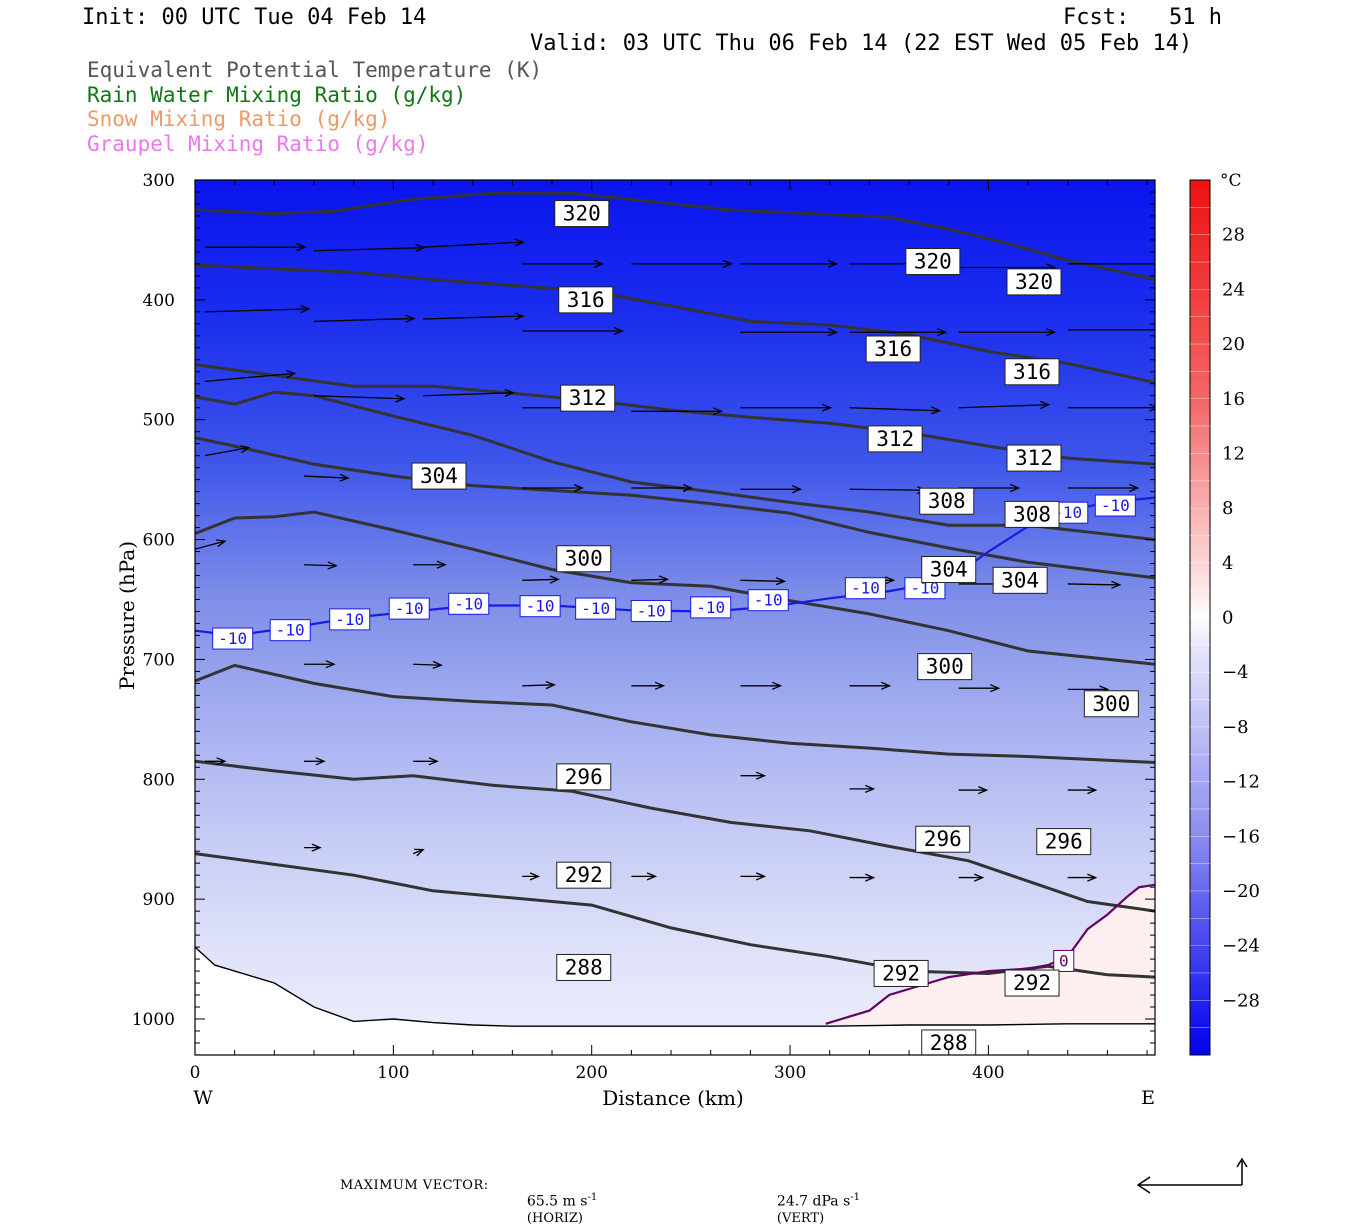 Image resolution: width=1350 pixels, height=1226 pixels. I want to click on theta-e-label: 296, so click(1064, 842).